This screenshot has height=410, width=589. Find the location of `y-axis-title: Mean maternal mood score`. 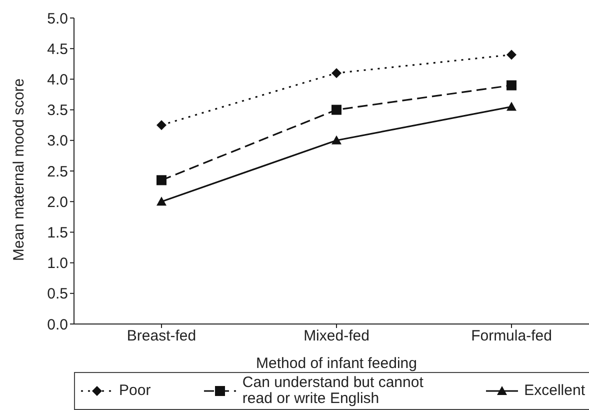

y-axis-title: Mean maternal mood score is located at coordinates (19, 169).